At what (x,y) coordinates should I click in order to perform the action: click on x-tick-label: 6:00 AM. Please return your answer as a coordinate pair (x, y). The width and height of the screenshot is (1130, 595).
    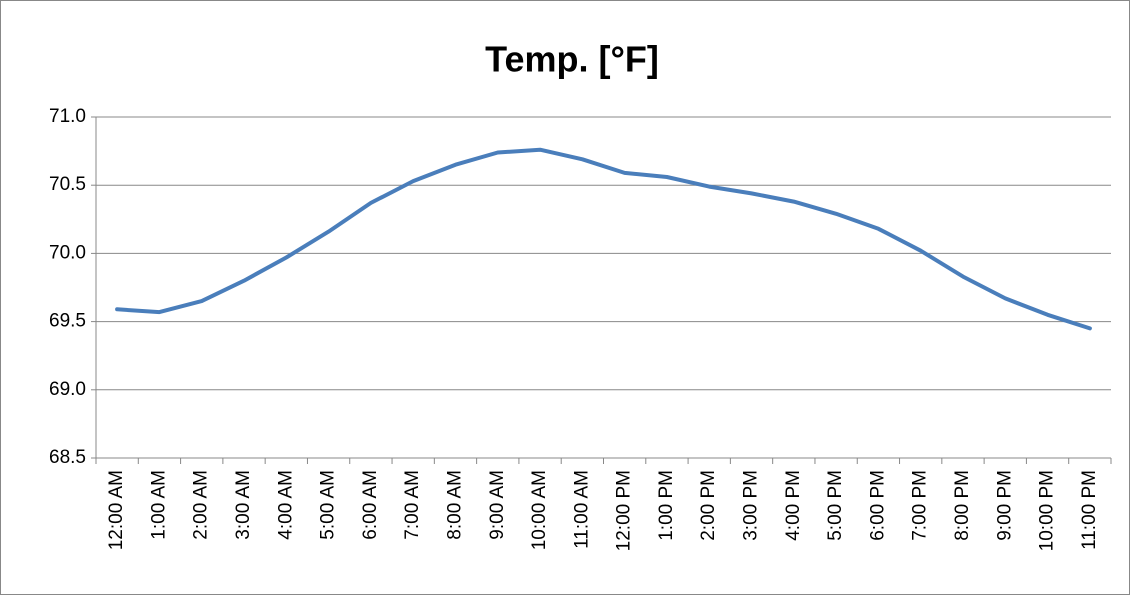
    Looking at the image, I should click on (370, 505).